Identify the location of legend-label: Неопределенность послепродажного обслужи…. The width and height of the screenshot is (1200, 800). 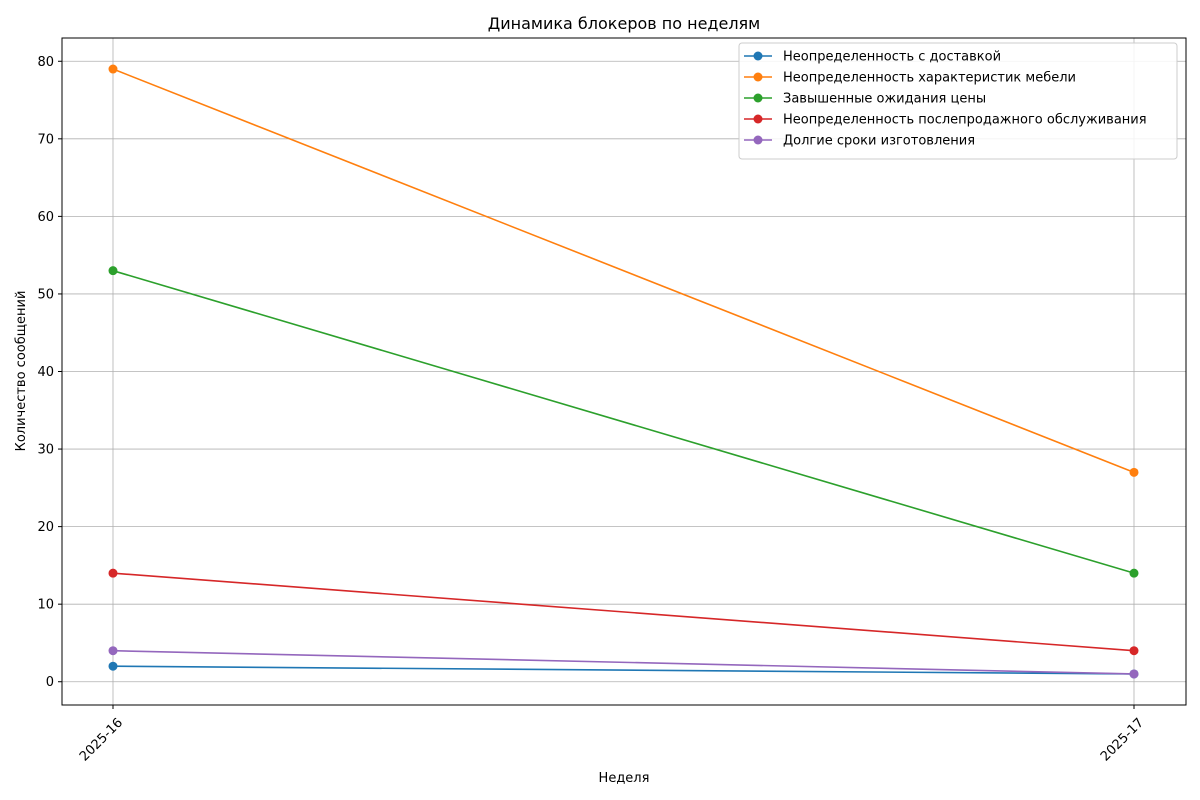
(965, 120).